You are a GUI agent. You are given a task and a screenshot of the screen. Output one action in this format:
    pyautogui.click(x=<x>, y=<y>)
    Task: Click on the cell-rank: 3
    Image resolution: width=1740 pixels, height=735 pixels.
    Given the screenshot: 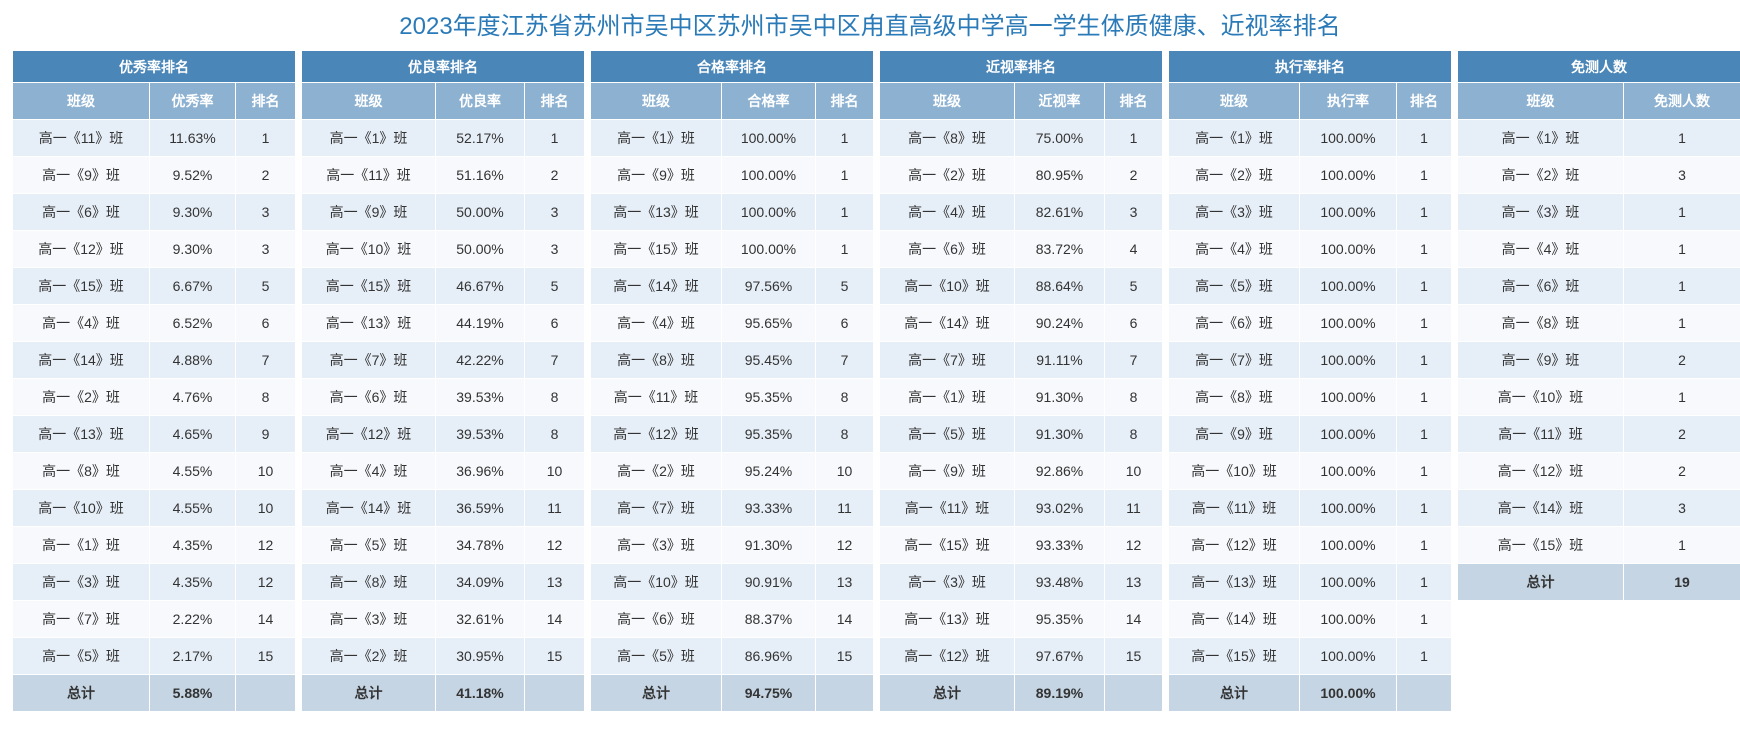 What is the action you would take?
    pyautogui.click(x=265, y=249)
    